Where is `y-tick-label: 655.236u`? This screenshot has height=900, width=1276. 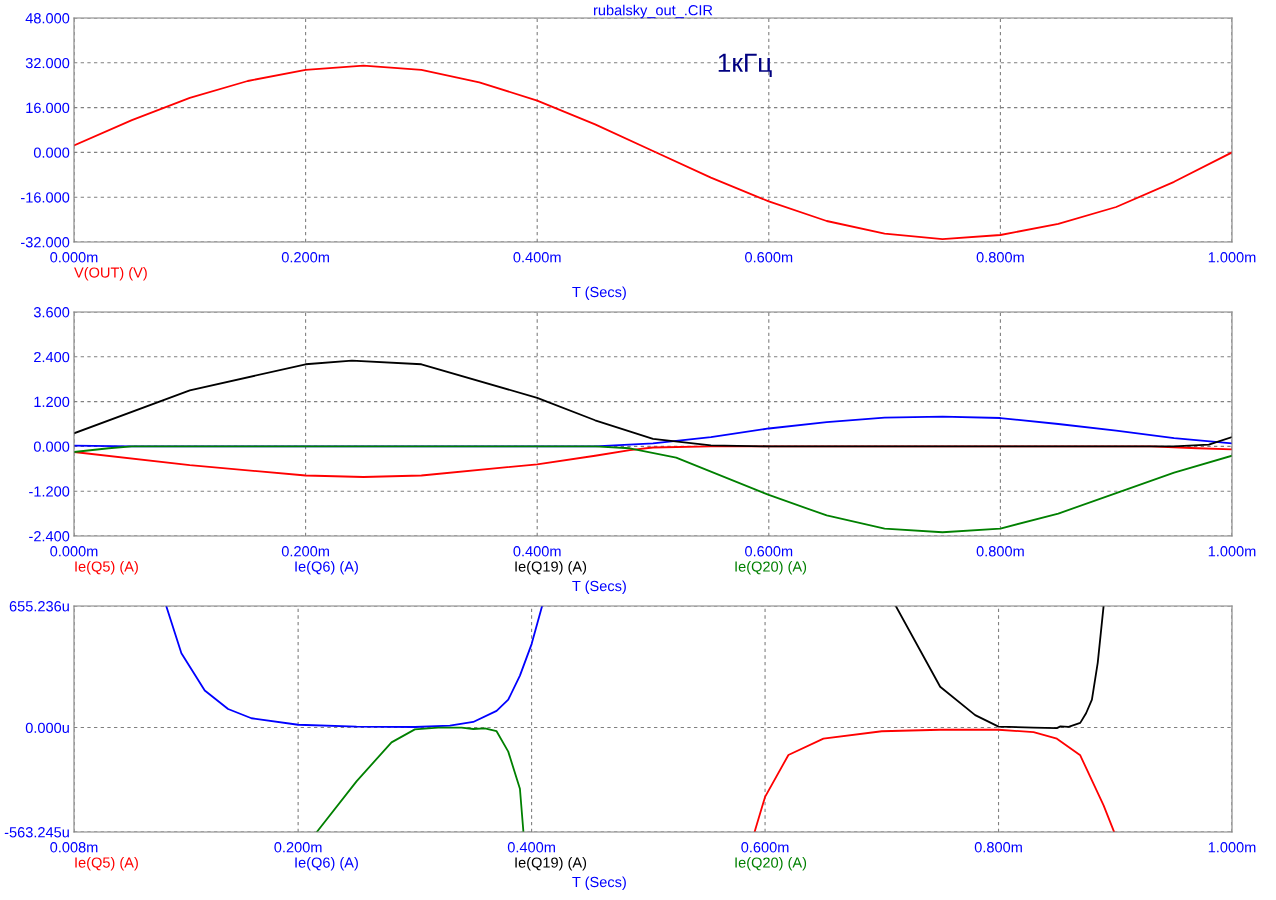 y-tick-label: 655.236u is located at coordinates (39, 606).